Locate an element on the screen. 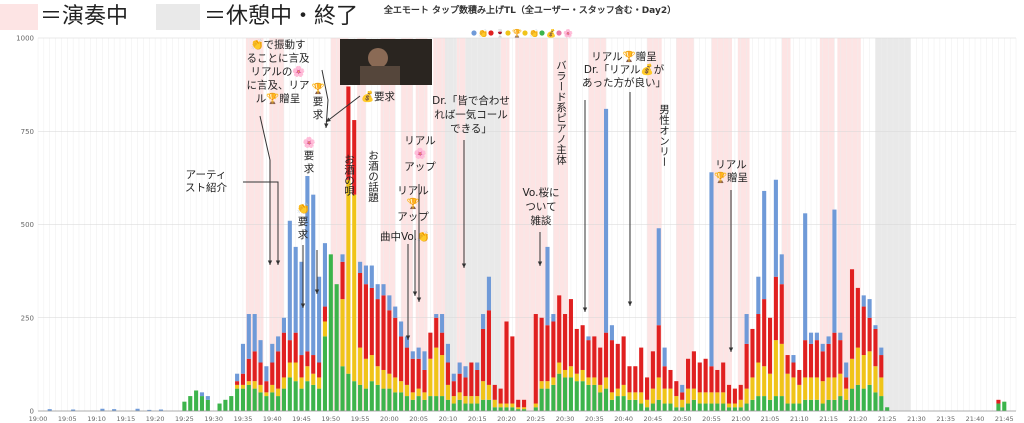  x-tick-label: 21:35 is located at coordinates (945, 419).